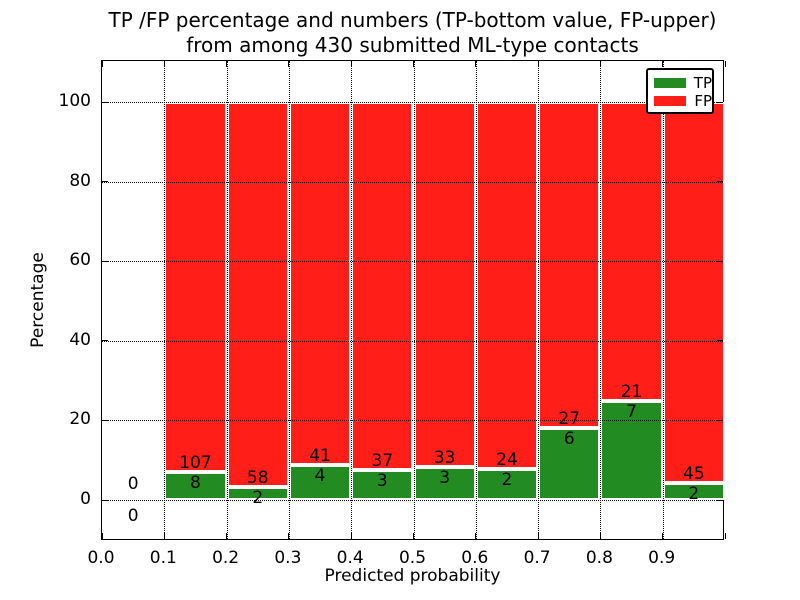  I want to click on legend: TP FP, so click(680, 91).